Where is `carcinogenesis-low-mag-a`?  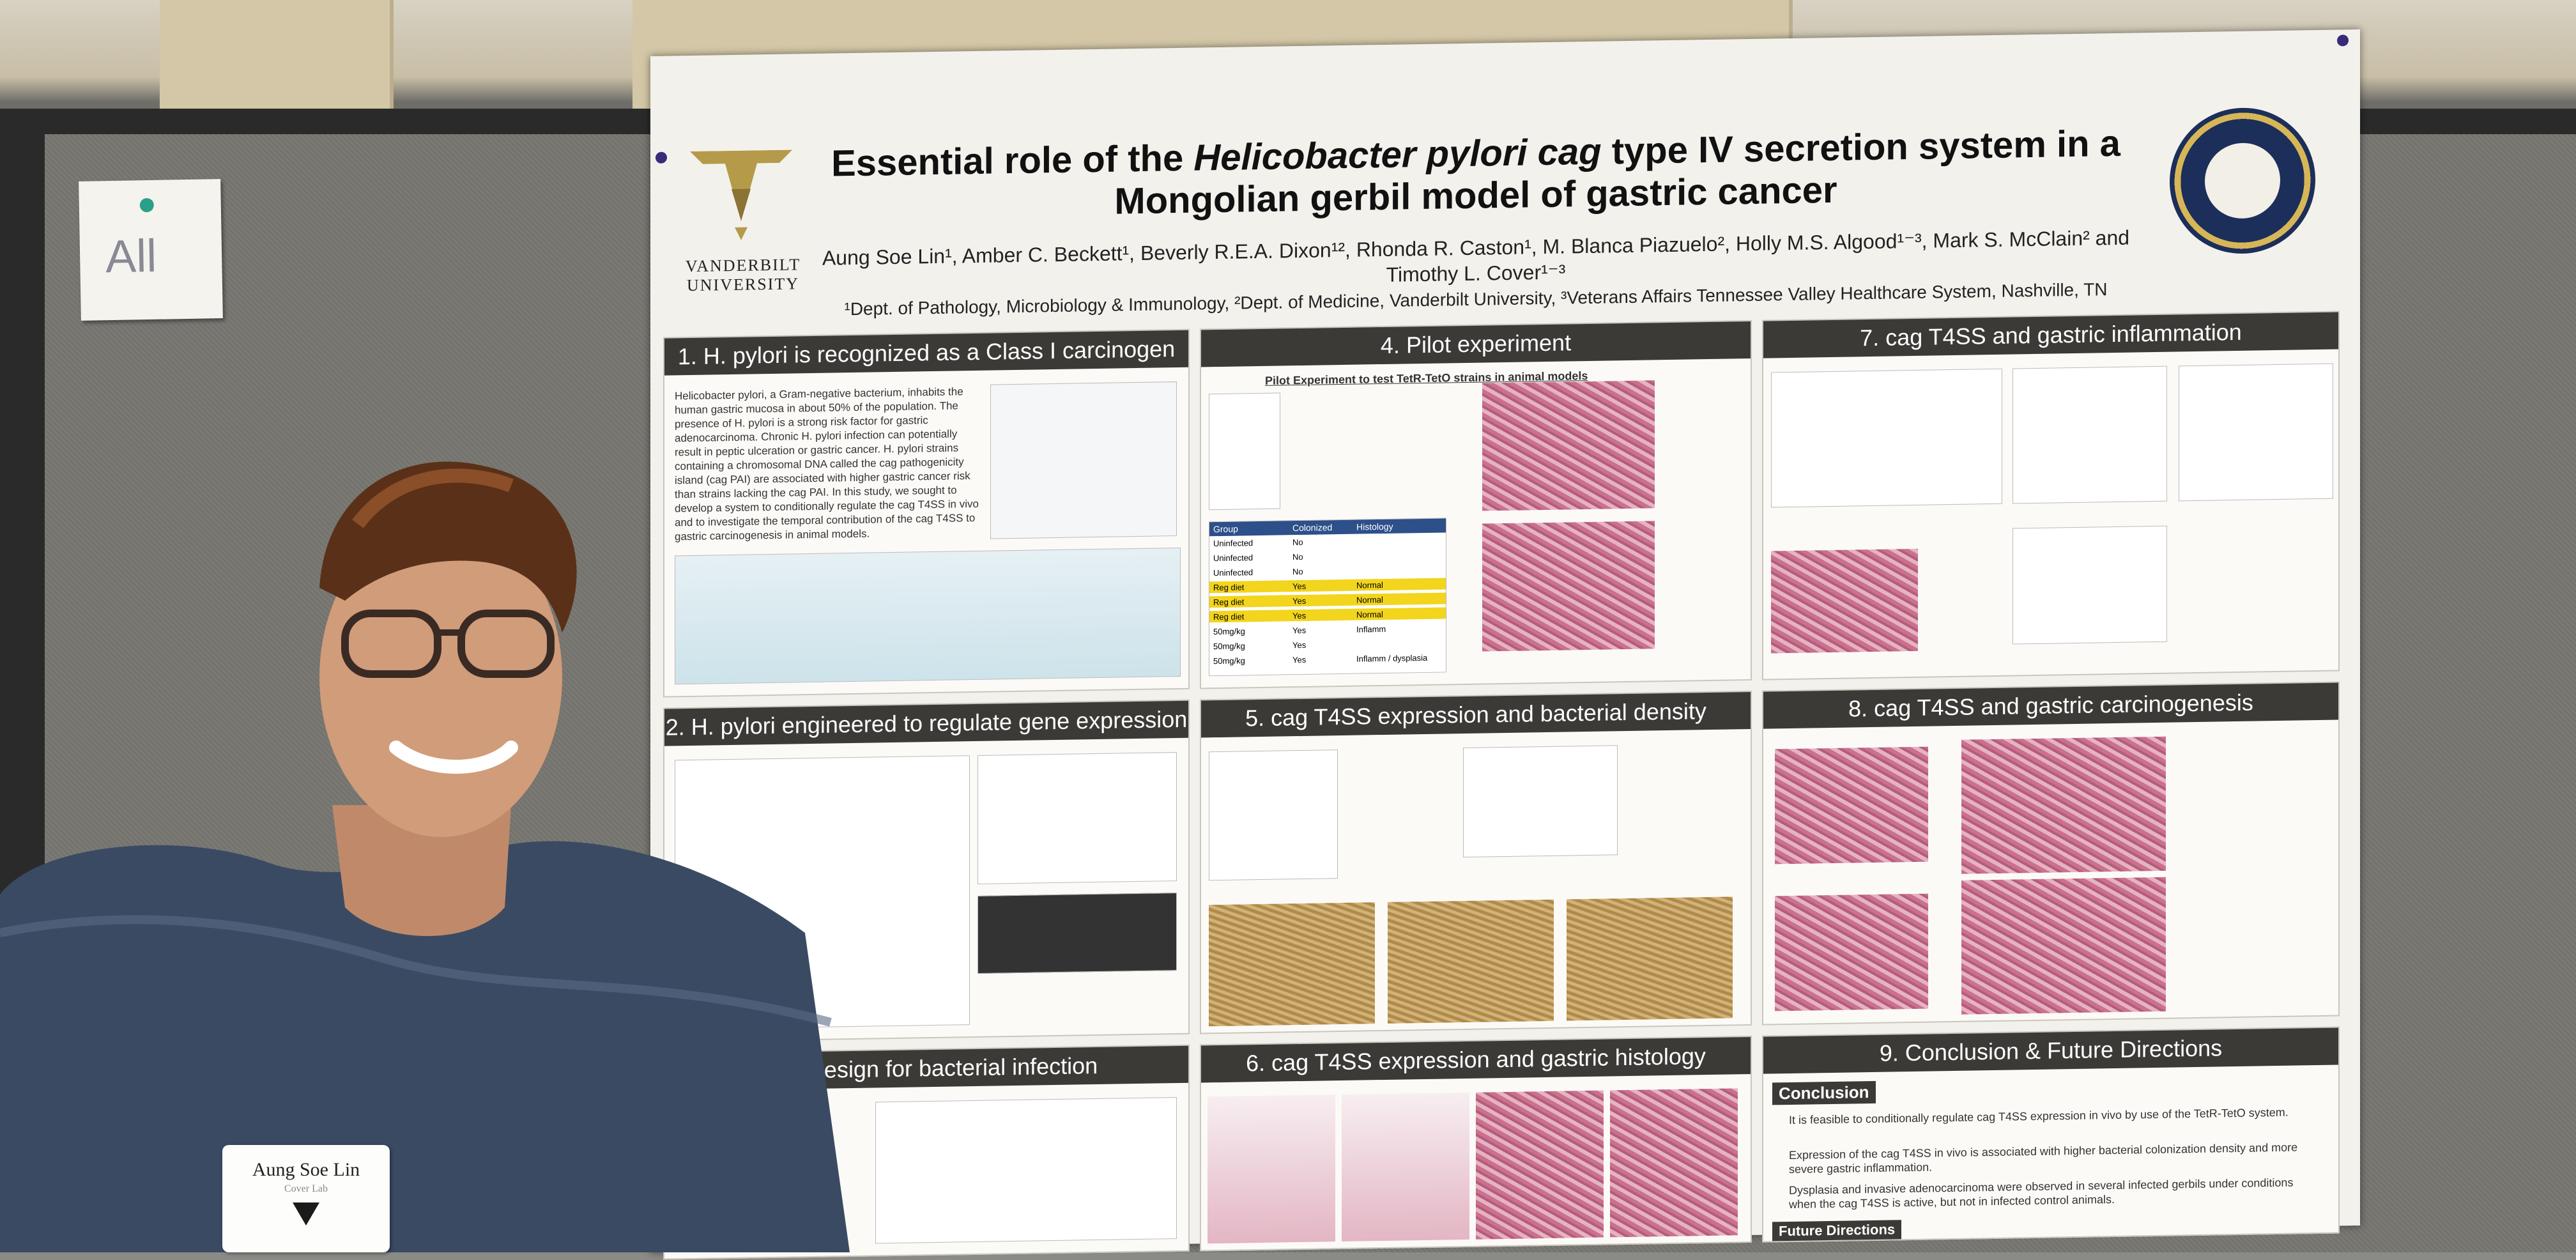 carcinogenesis-low-mag-a is located at coordinates (1851, 805).